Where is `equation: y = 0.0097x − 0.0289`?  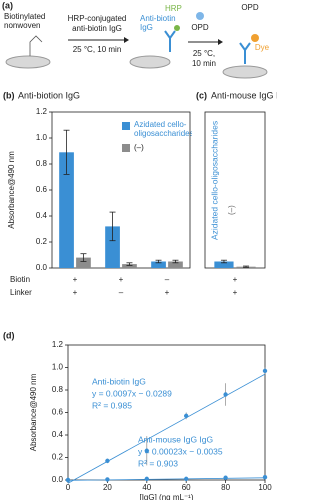 equation: y = 0.0097x − 0.0289 is located at coordinates (132, 393).